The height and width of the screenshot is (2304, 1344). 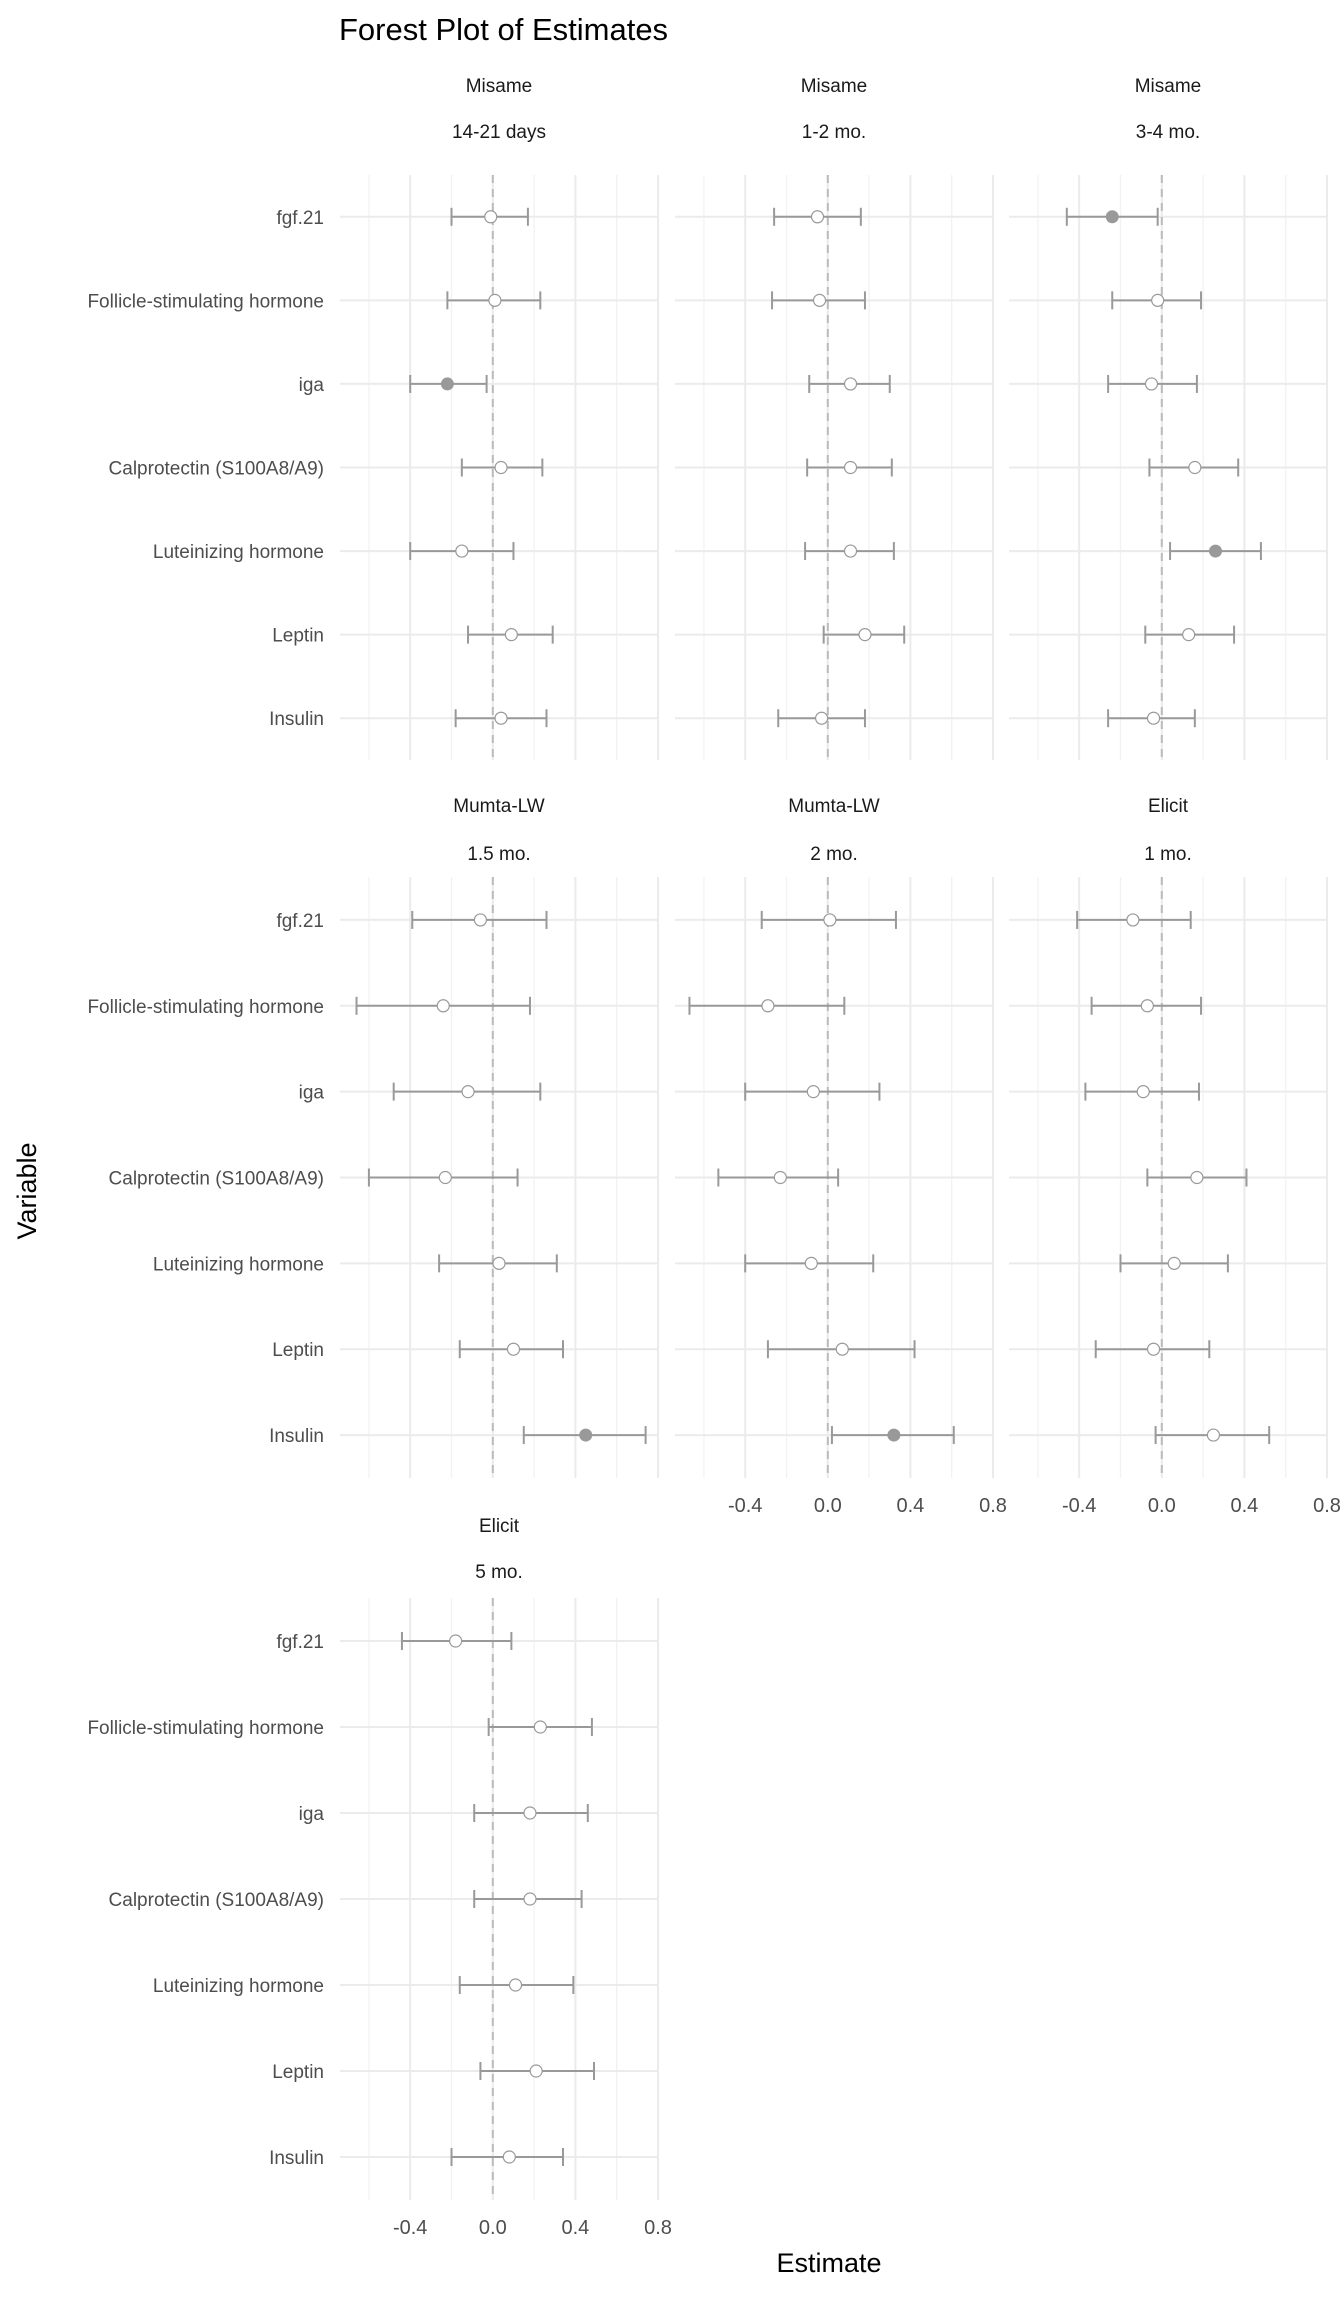 I want to click on strip-timepoint-label: 1-2 mo., so click(x=834, y=132).